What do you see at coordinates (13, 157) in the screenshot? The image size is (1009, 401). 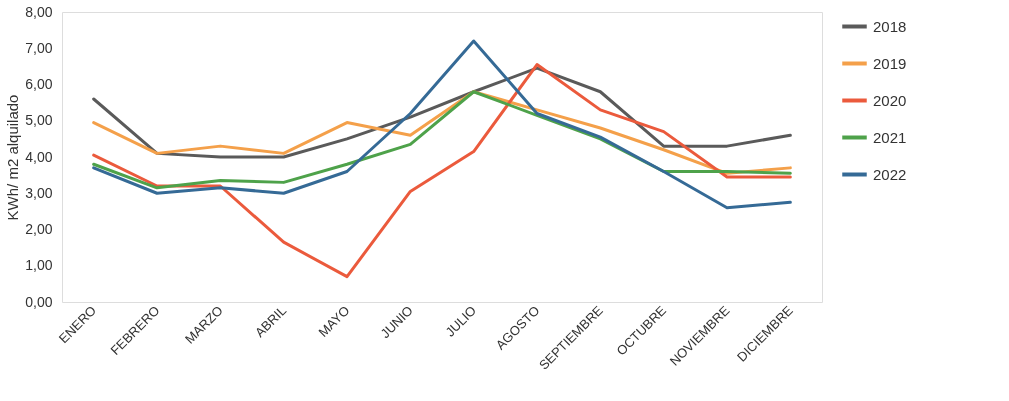 I see `y-axis-title: KWh/ m2 alquilado` at bounding box center [13, 157].